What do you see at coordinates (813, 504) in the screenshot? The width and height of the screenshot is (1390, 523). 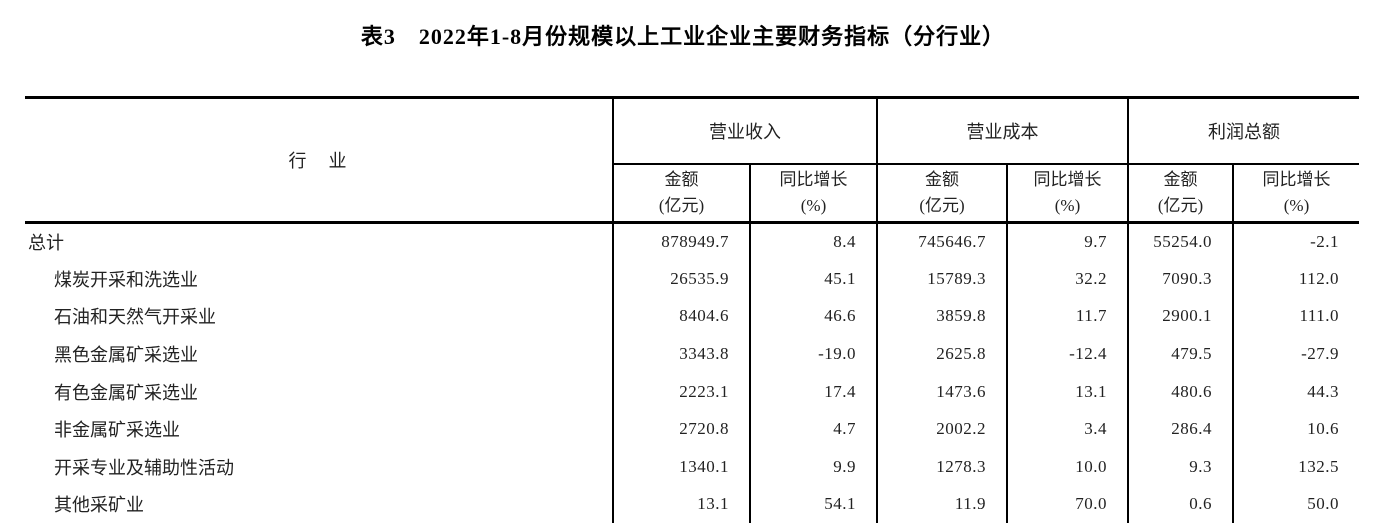 I see `revenue-growth-cell: 54.1` at bounding box center [813, 504].